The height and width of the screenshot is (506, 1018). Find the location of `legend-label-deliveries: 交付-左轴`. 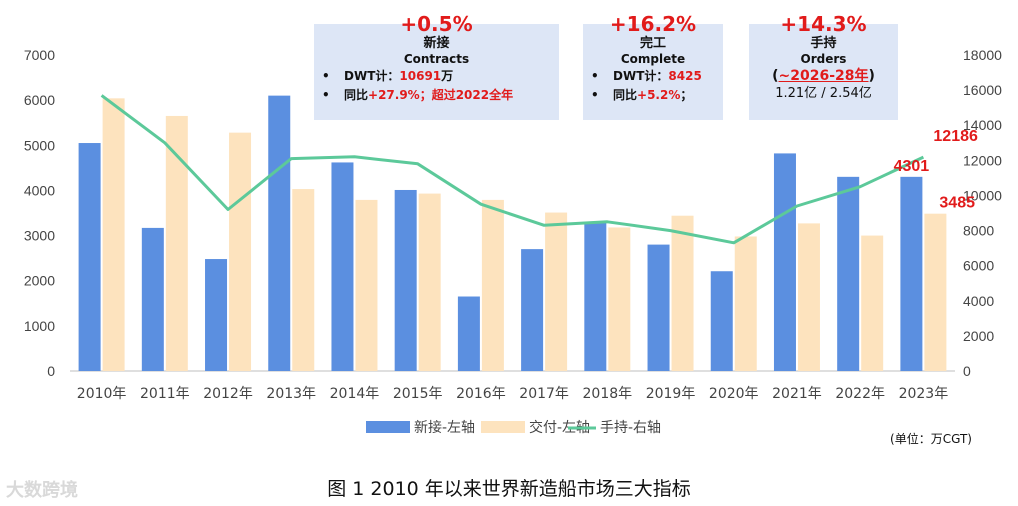

legend-label-deliveries: 交付-左轴 is located at coordinates (559, 427).